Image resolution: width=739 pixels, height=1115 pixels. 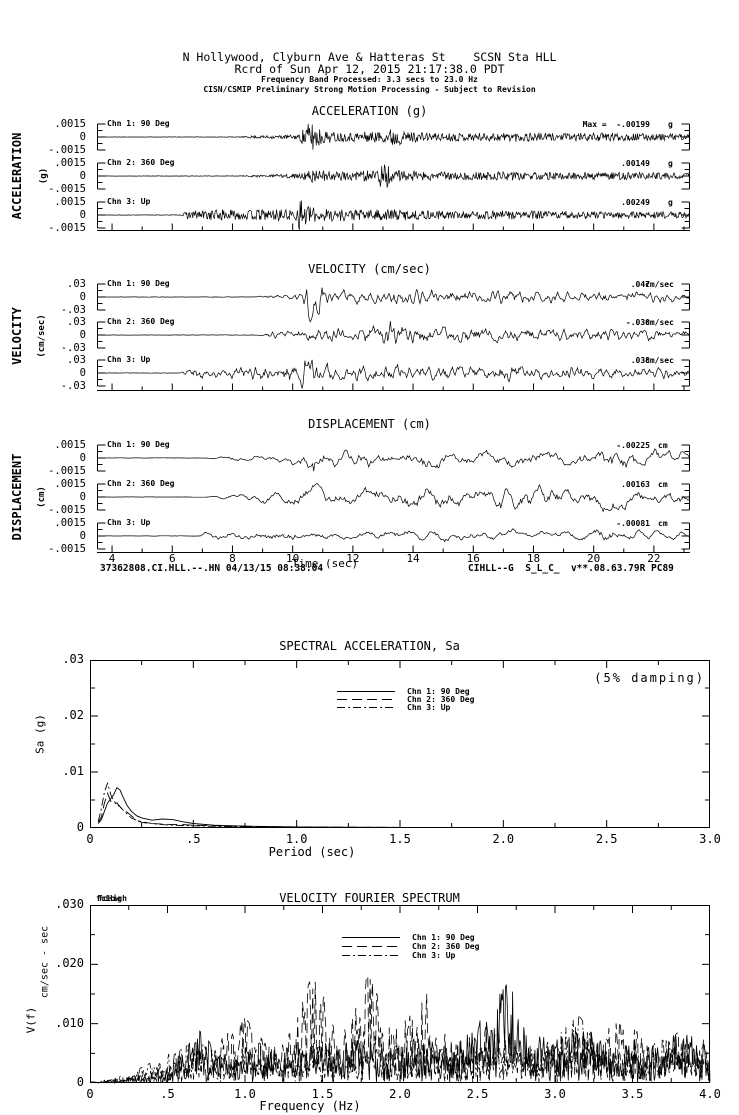 What do you see at coordinates (369, 646) in the screenshot?
I see `sa-chart-title: SPECTRAL ACCELERATION, Sa` at bounding box center [369, 646].